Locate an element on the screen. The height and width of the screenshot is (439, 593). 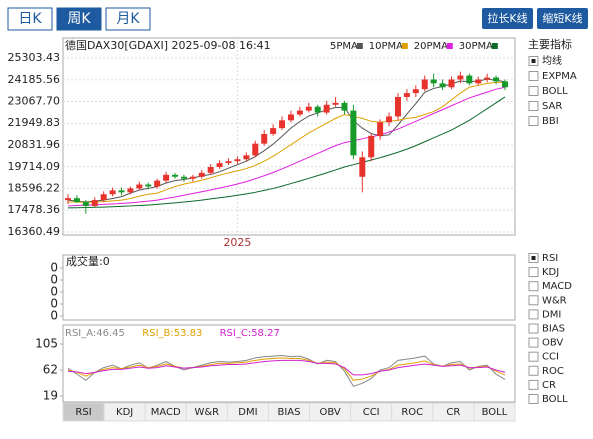
rsi-frame is located at coordinates (289, 363).